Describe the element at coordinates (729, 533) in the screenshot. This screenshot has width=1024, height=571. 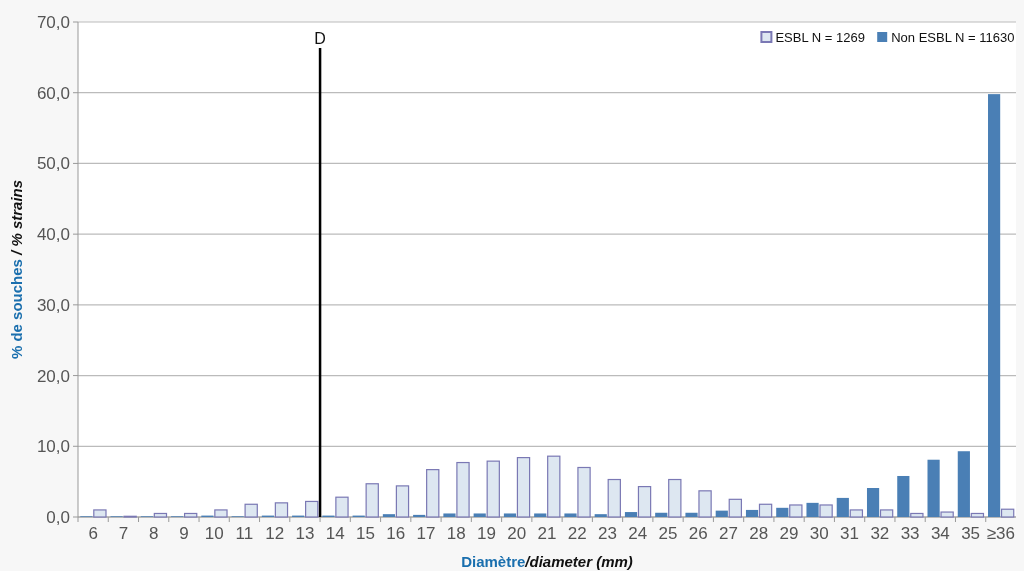
I see `x-tick-label: 27` at that location.